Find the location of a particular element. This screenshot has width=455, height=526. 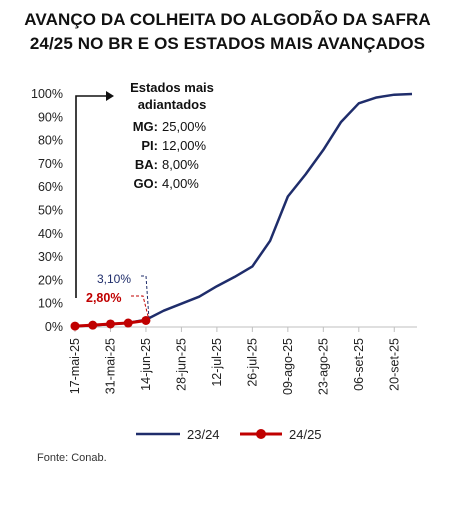

annotation-arrow-line is located at coordinates (91, 196).